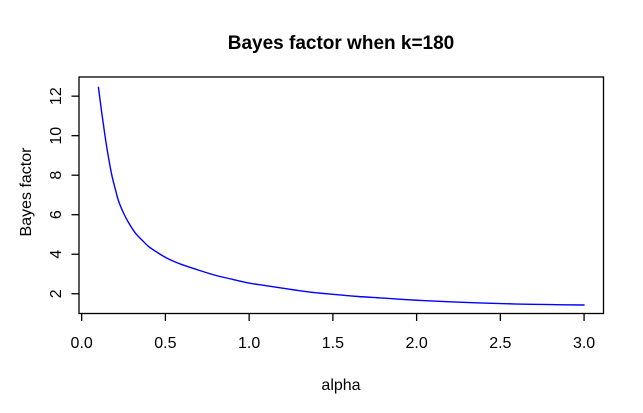 The height and width of the screenshot is (413, 643). I want to click on y-tick-label: 4, so click(56, 254).